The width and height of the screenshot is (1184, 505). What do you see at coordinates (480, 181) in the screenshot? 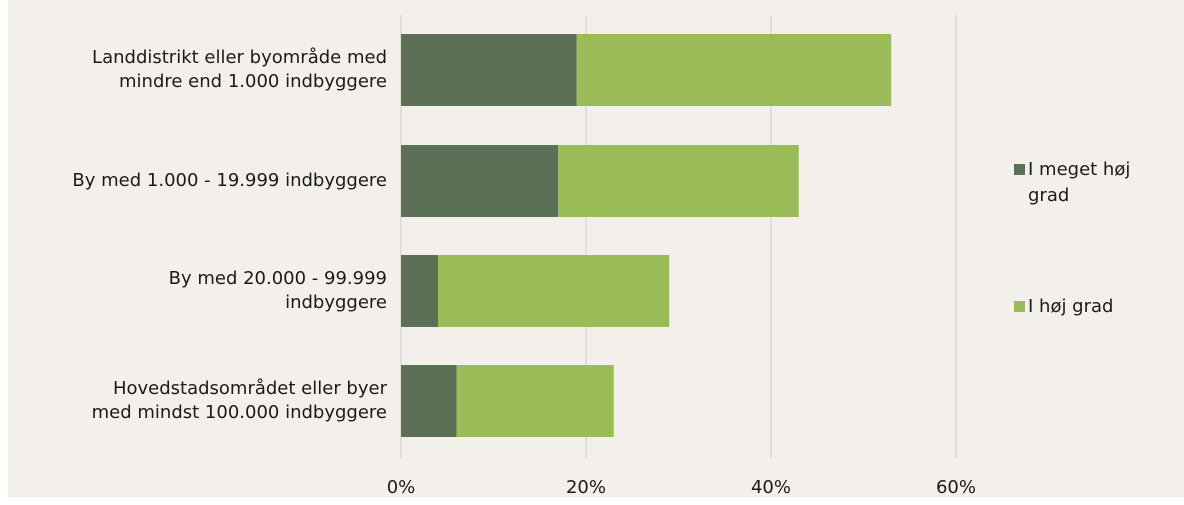
I see `bar-cat2-series1` at bounding box center [480, 181].